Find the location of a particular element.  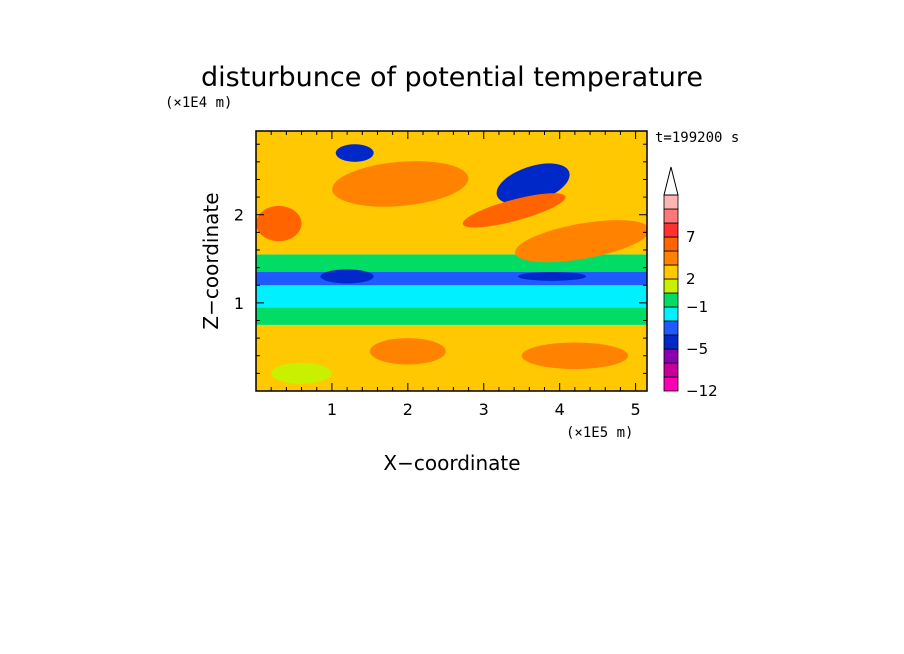

colorbar: −12−5−127 is located at coordinates (690, 283).